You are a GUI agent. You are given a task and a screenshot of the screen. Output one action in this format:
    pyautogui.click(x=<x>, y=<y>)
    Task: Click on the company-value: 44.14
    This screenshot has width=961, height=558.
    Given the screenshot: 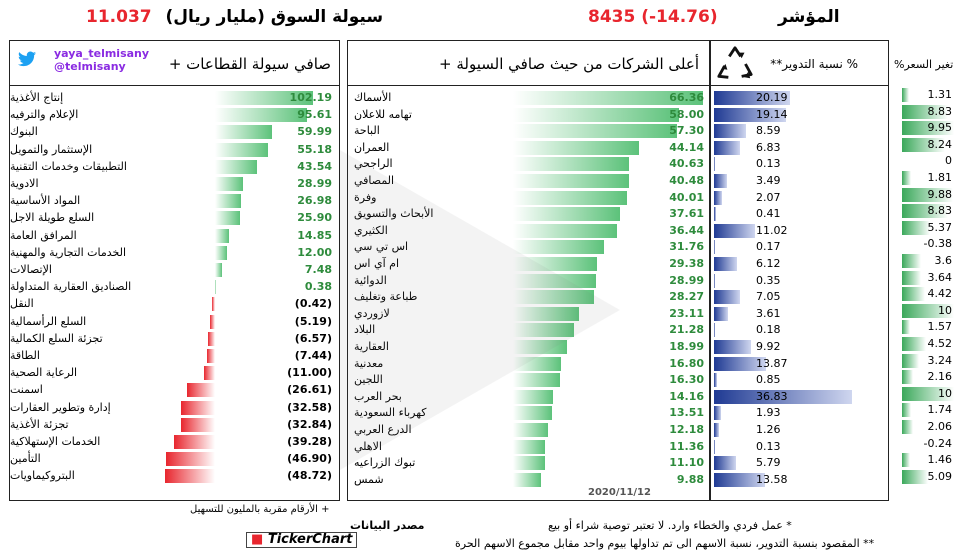 What is the action you would take?
    pyautogui.click(x=686, y=147)
    